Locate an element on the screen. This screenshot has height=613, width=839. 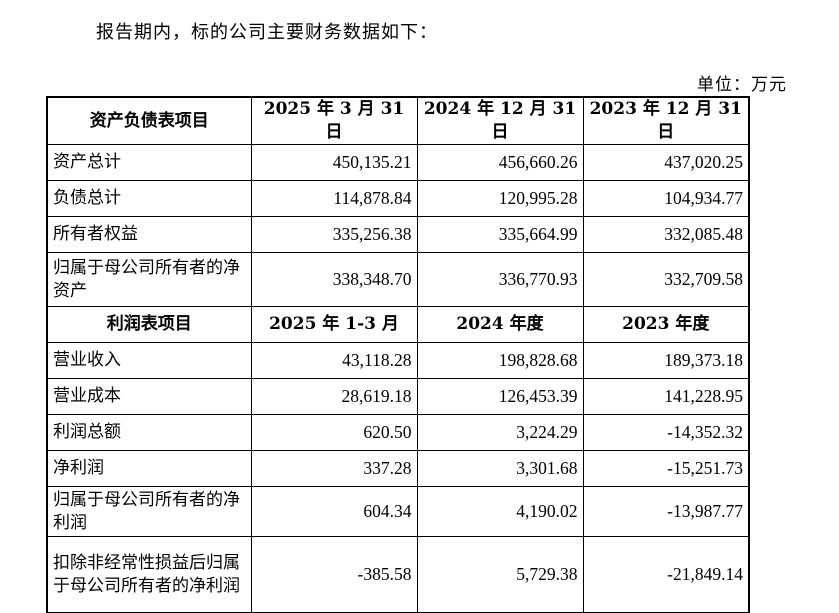
value-cell: 3,224.29 is located at coordinates (500, 432).